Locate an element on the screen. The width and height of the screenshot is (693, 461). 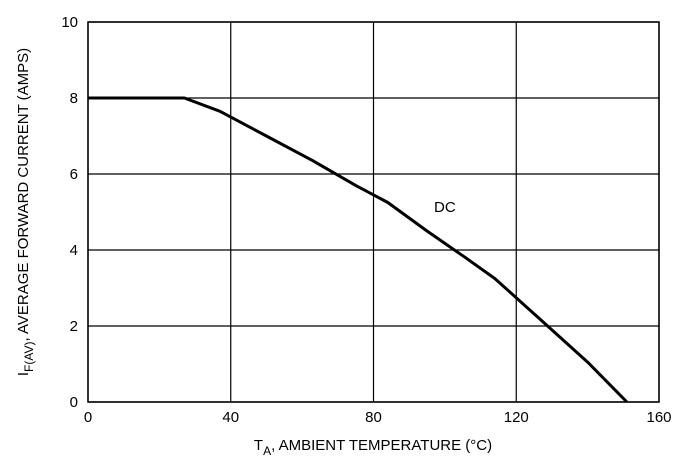
y-tick-label-4: 8 is located at coordinates (74, 98).